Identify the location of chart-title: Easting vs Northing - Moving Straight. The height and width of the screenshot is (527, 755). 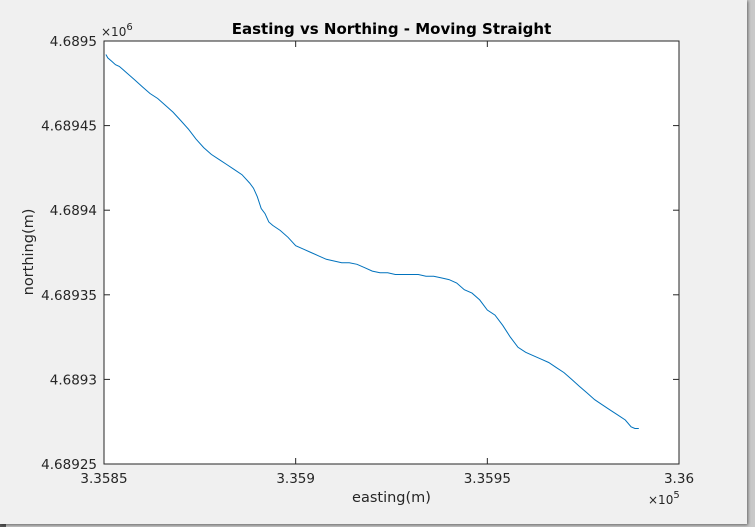
(392, 29).